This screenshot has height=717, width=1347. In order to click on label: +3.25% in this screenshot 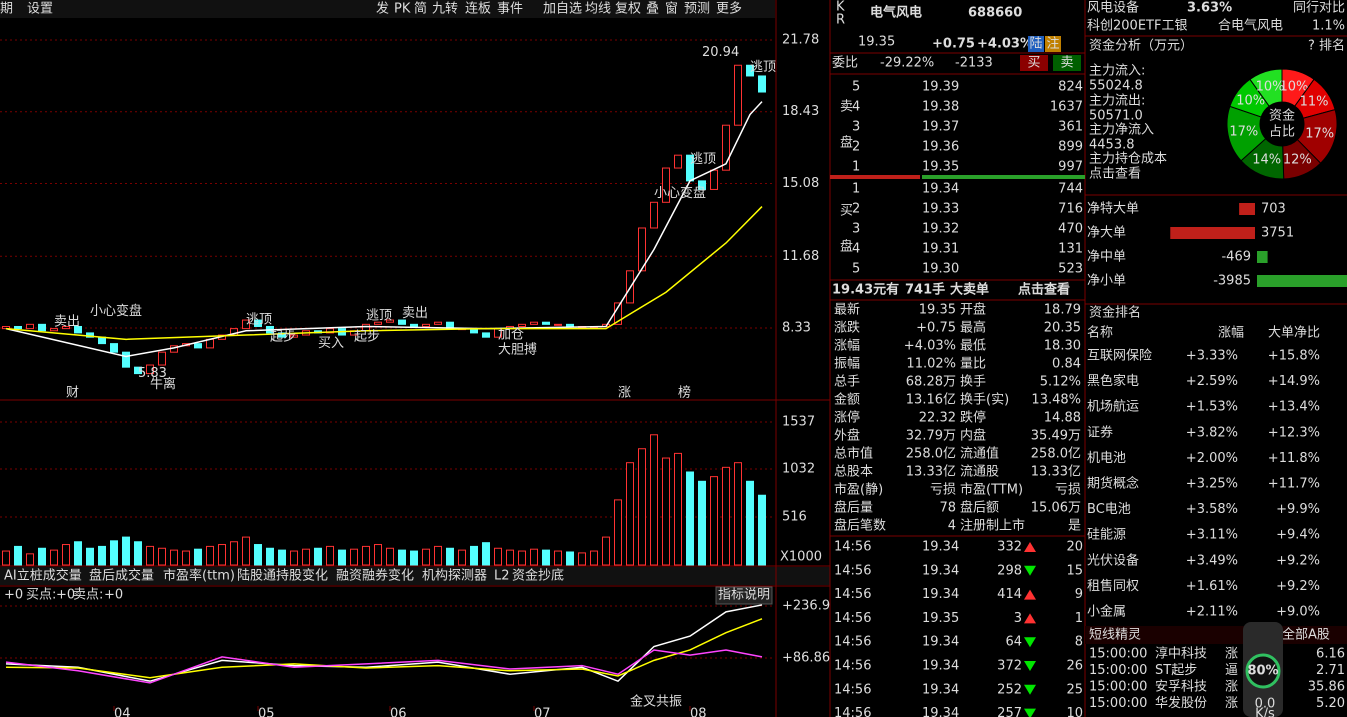, I will do `click(1212, 484)`.